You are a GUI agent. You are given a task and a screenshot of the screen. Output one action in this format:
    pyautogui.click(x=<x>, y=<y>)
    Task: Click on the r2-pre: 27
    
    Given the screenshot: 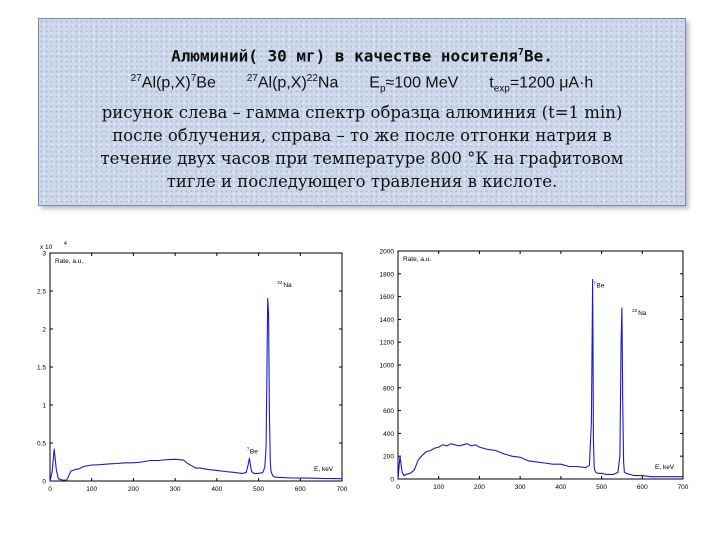 What is the action you would take?
    pyautogui.click(x=252, y=79)
    